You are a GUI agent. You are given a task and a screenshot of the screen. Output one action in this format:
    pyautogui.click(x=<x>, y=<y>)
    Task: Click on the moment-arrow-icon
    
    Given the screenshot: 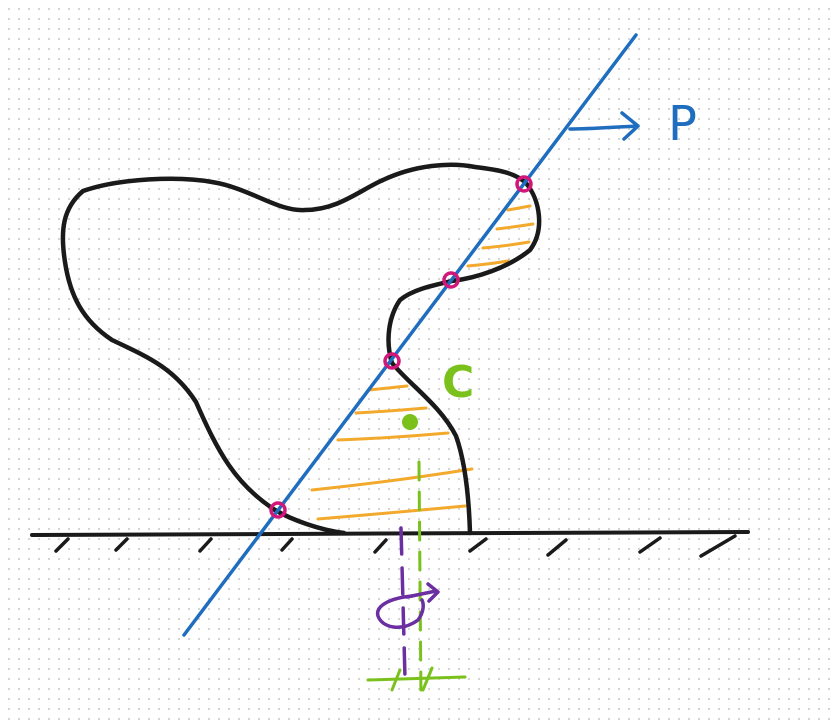 What is the action you would take?
    pyautogui.click(x=422, y=592)
    